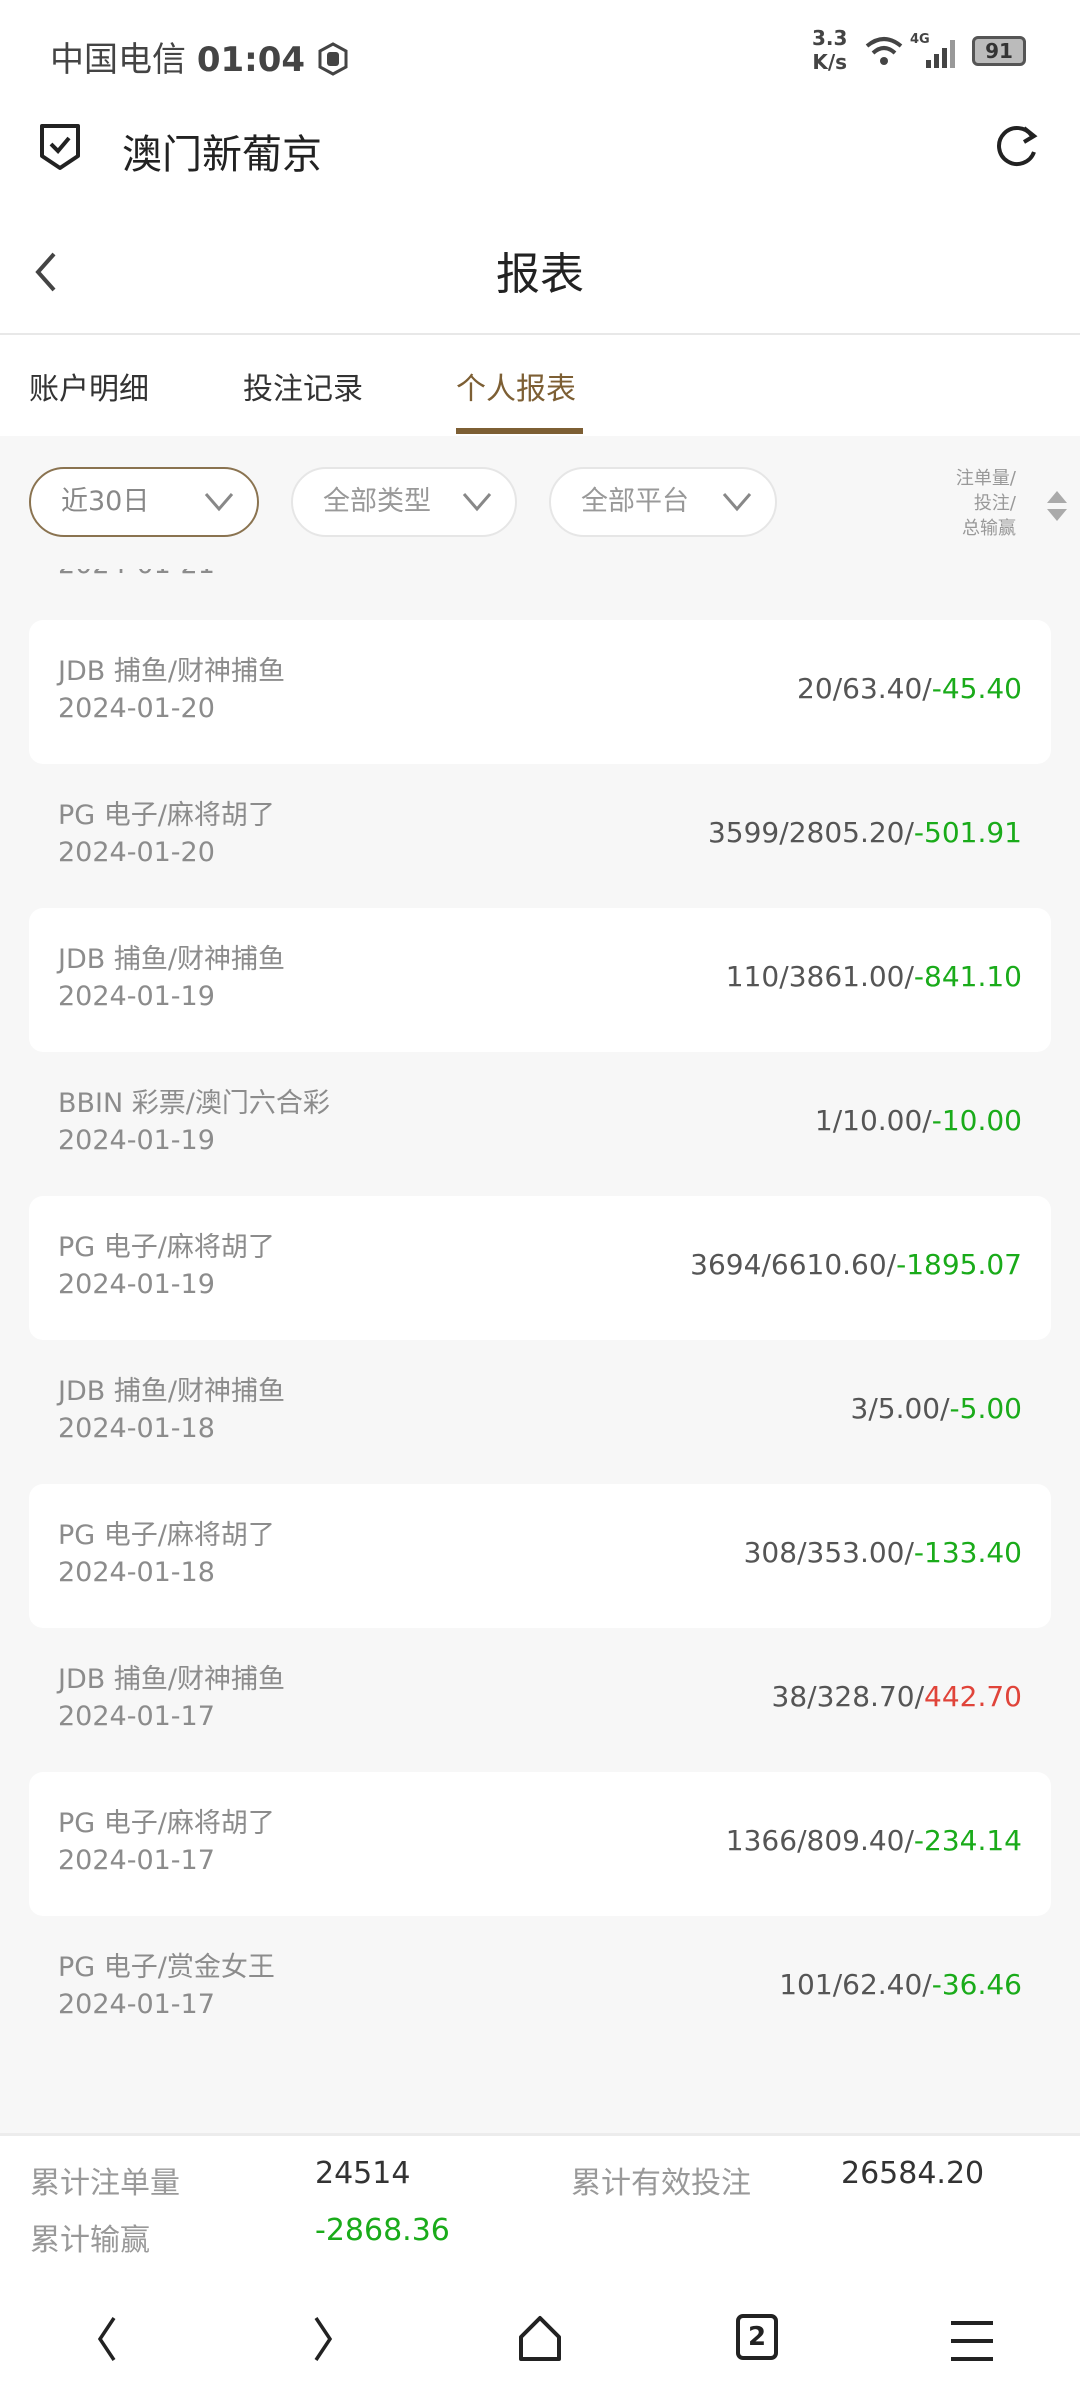 This screenshot has width=1080, height=2400. I want to click on item-win: -45.40, so click(976, 688).